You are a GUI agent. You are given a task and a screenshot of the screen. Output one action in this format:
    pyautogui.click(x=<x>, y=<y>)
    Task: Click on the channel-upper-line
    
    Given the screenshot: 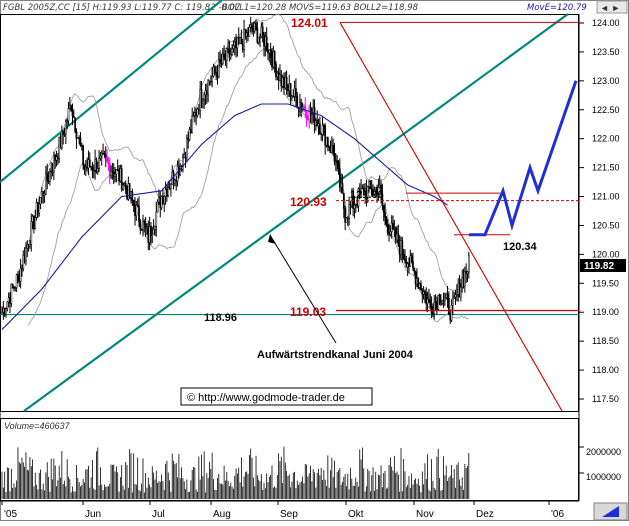 What is the action you would take?
    pyautogui.click(x=111, y=91)
    